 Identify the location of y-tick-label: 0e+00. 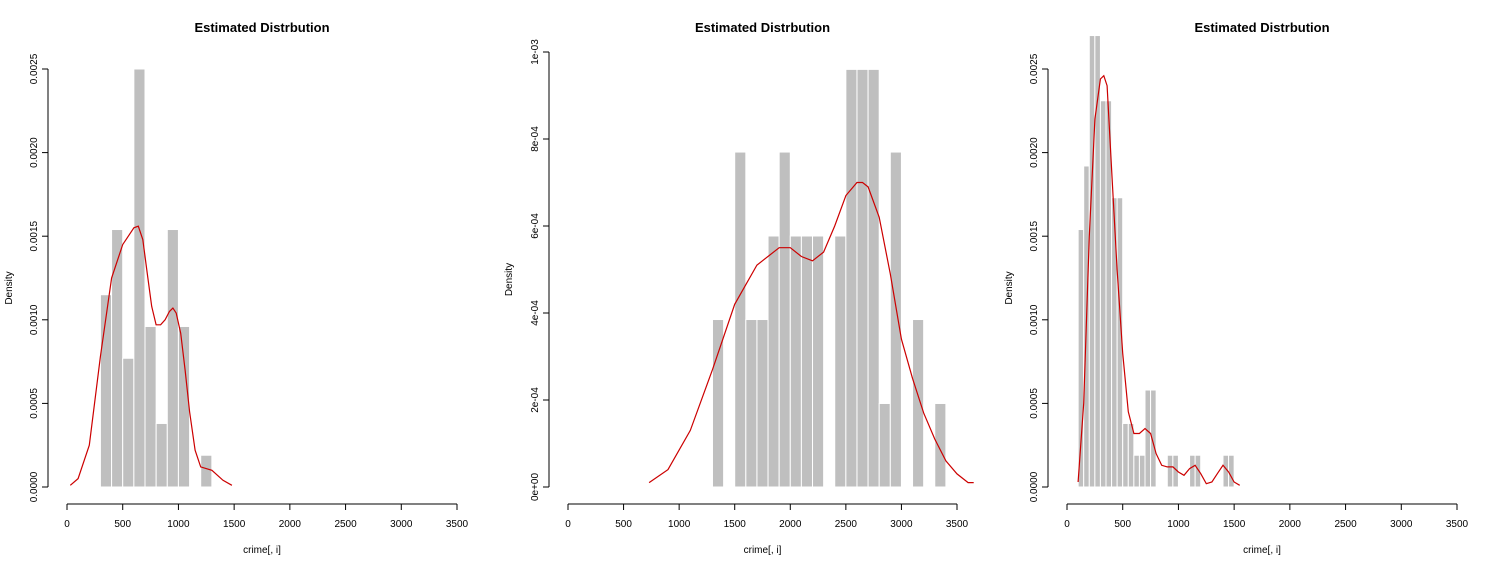
(535, 487).